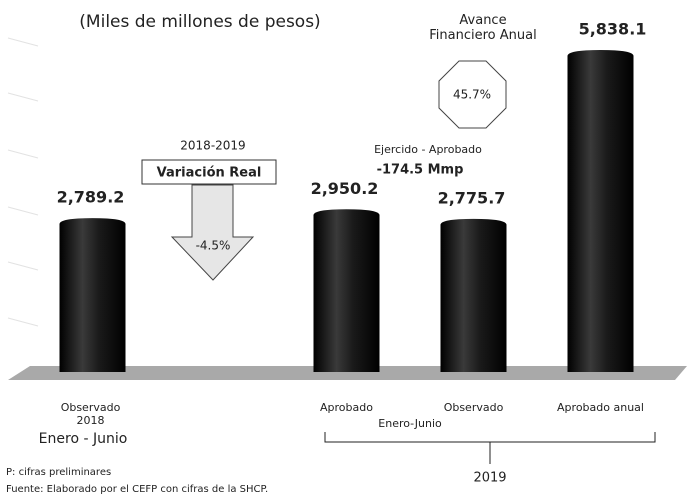  I want to click on avance-line: Financiero Anual, so click(483, 35).